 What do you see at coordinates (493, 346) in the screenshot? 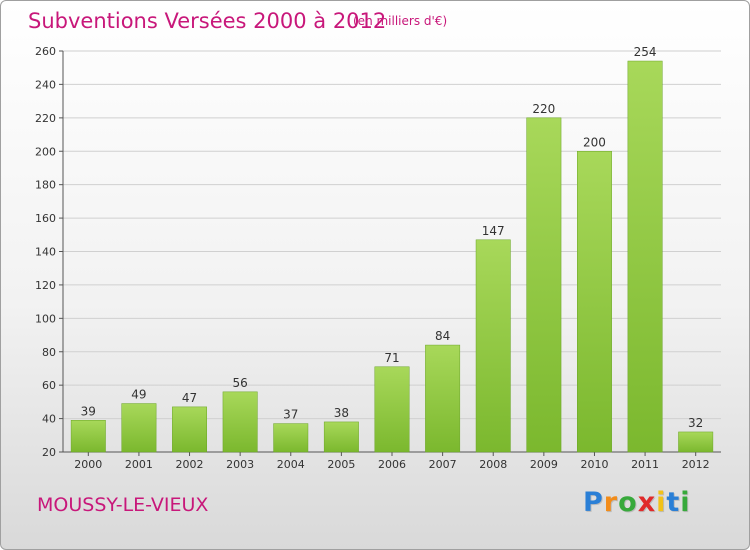
I see `bar-2008` at bounding box center [493, 346].